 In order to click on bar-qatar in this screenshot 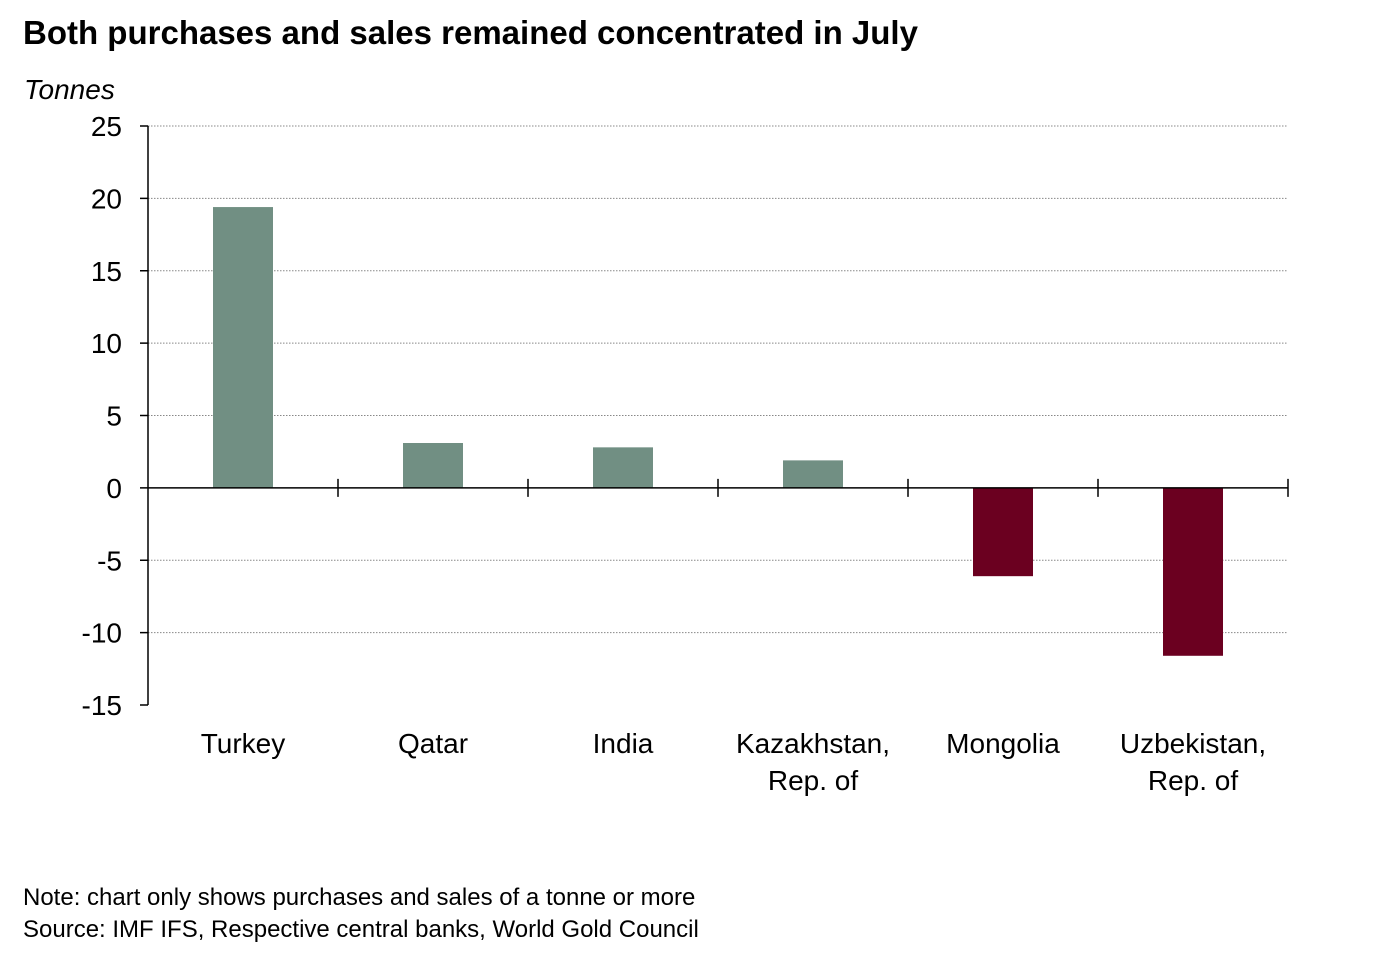, I will do `click(433, 465)`.